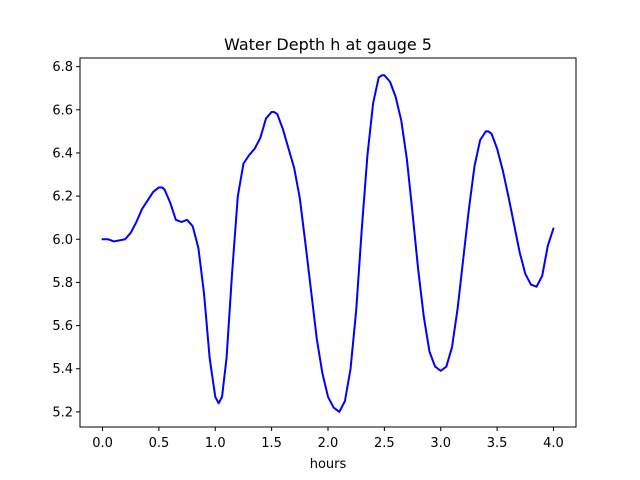 The height and width of the screenshot is (480, 640). I want to click on x-tick-label: 0.0, so click(102, 443).